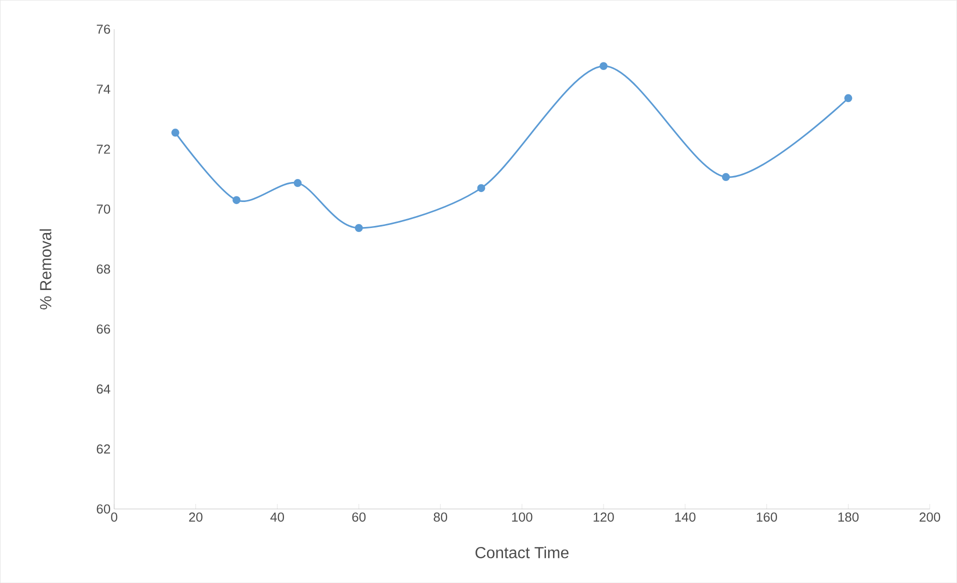  What do you see at coordinates (103, 389) in the screenshot?
I see `y-tick-label: 64` at bounding box center [103, 389].